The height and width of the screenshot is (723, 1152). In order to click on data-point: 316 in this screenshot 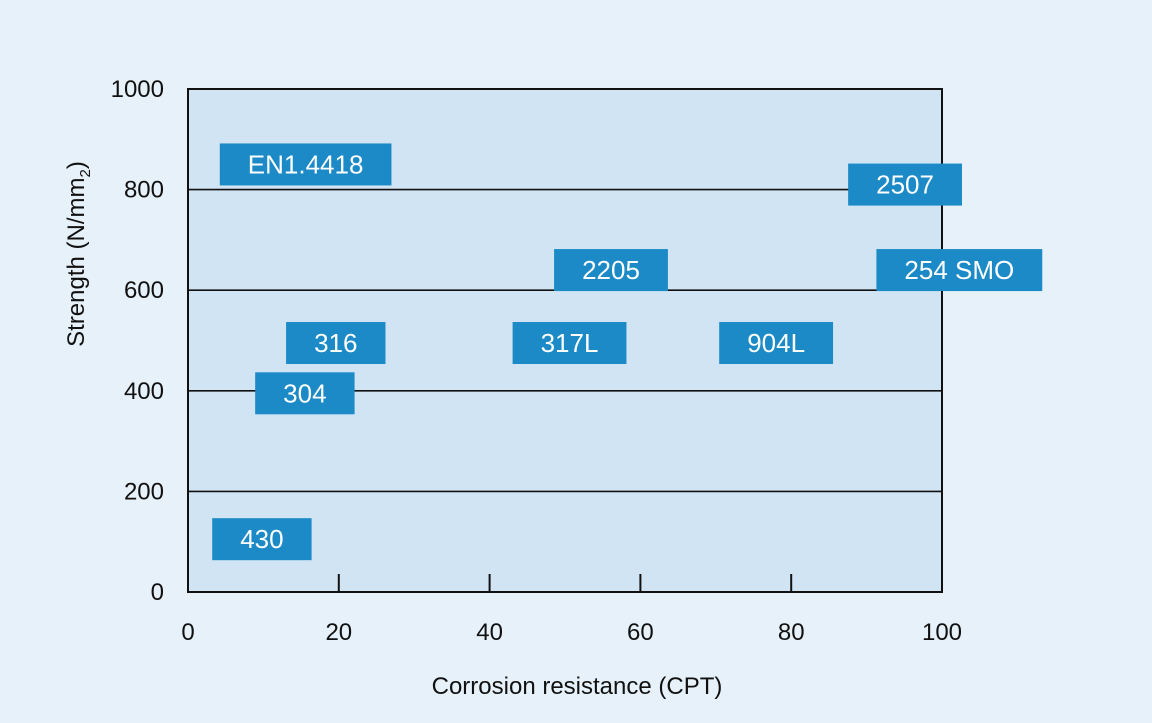, I will do `click(336, 343)`.